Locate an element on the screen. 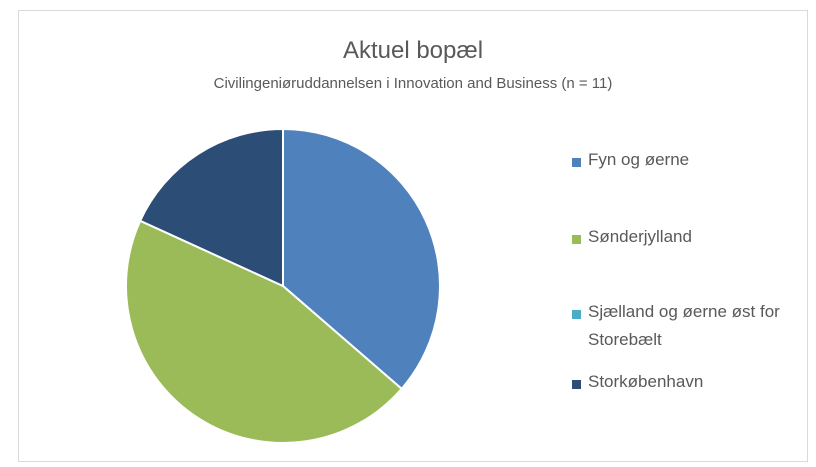  legend-item: Sjælland og øerne øst for Storebælt is located at coordinates (680, 328).